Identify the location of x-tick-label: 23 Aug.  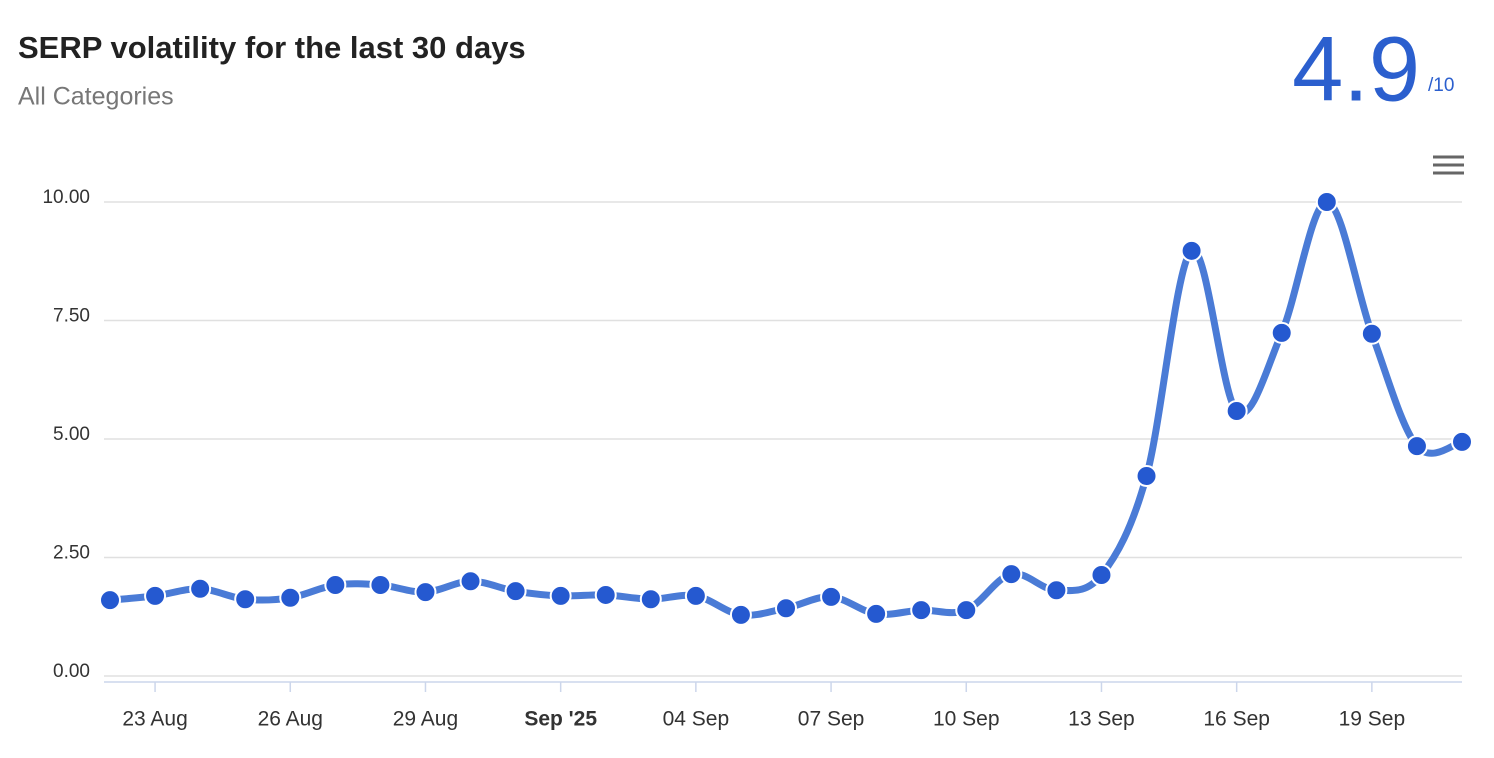
(154, 719).